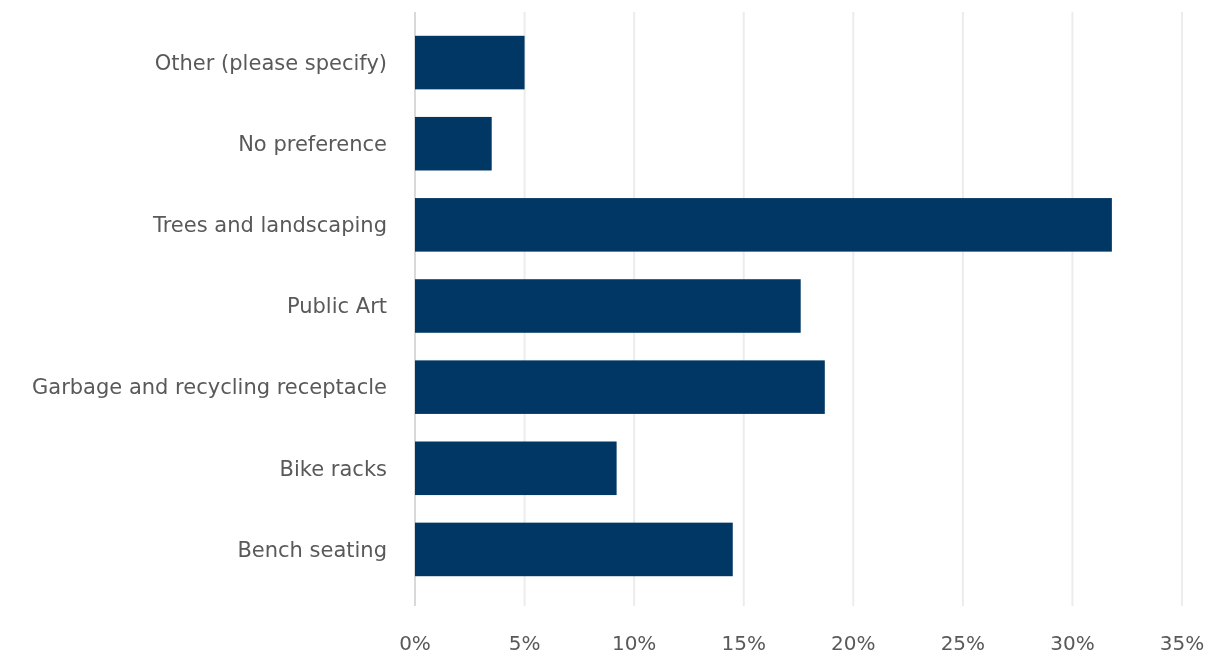  I want to click on x-tick-label: 5%, so click(524, 643).